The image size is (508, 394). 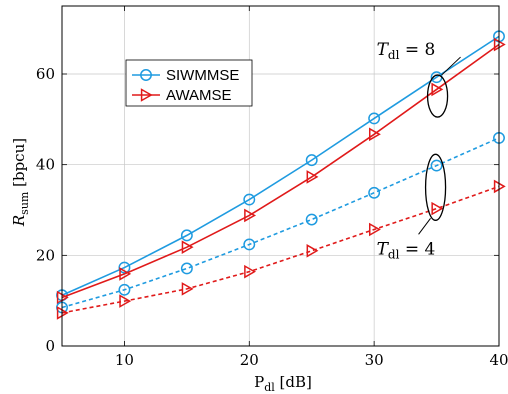 I want to click on y-axis-label: Rsum [bpcu], so click(x=20, y=182).